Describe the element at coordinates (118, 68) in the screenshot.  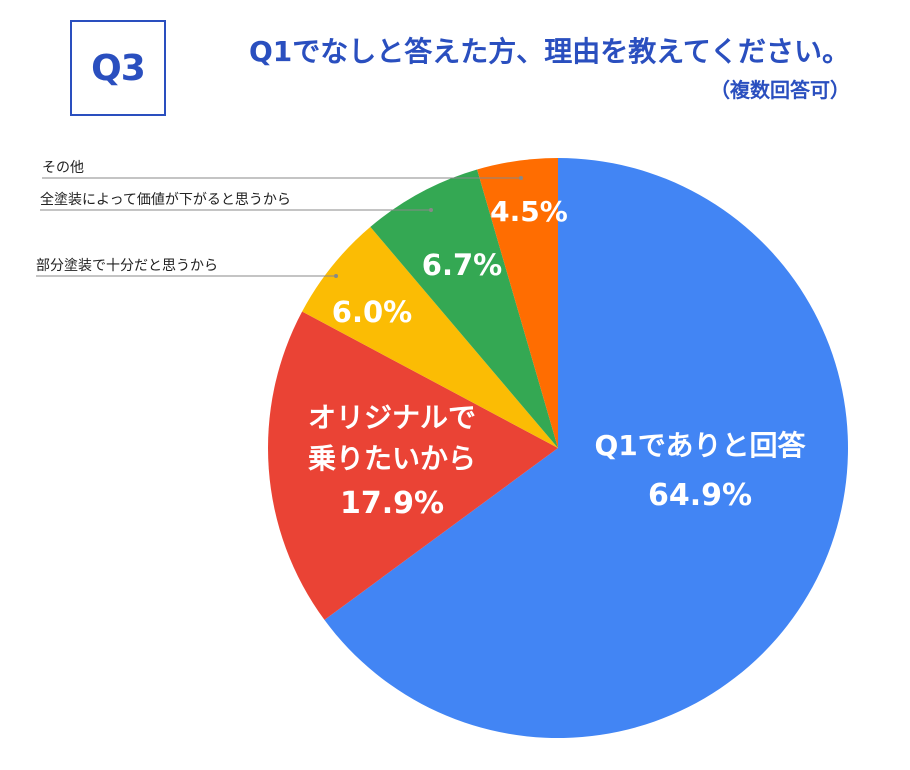
I see `question-tag: Q3` at that location.